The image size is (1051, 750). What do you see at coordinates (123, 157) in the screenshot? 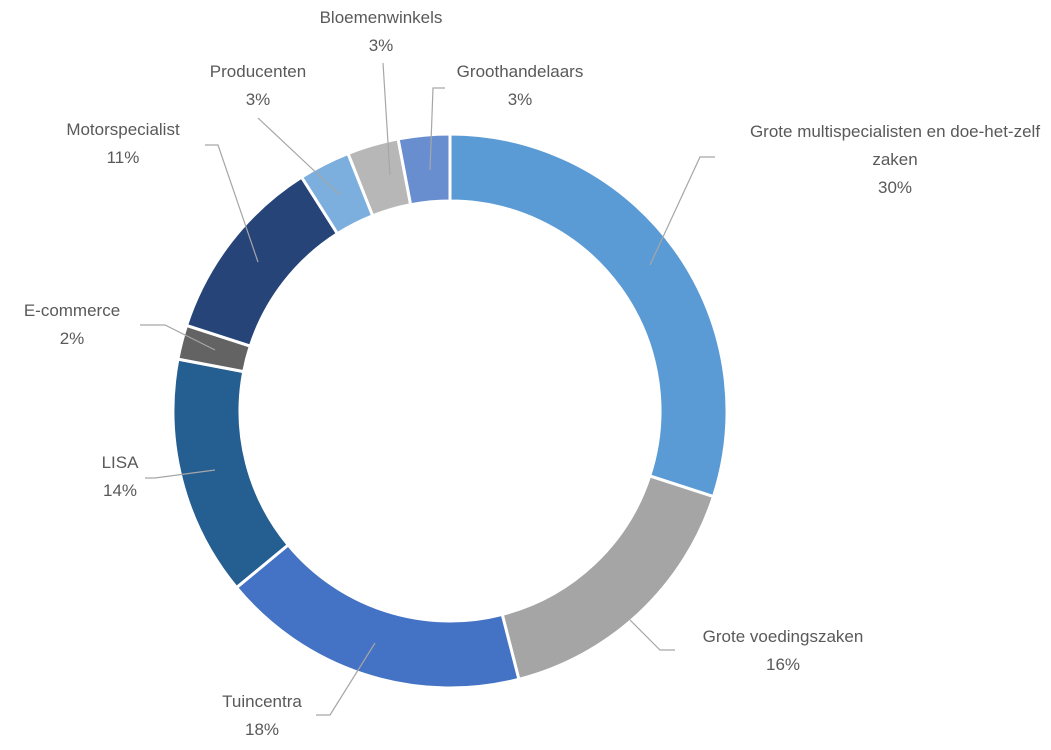
I see `slice-value-label: 11%` at bounding box center [123, 157].